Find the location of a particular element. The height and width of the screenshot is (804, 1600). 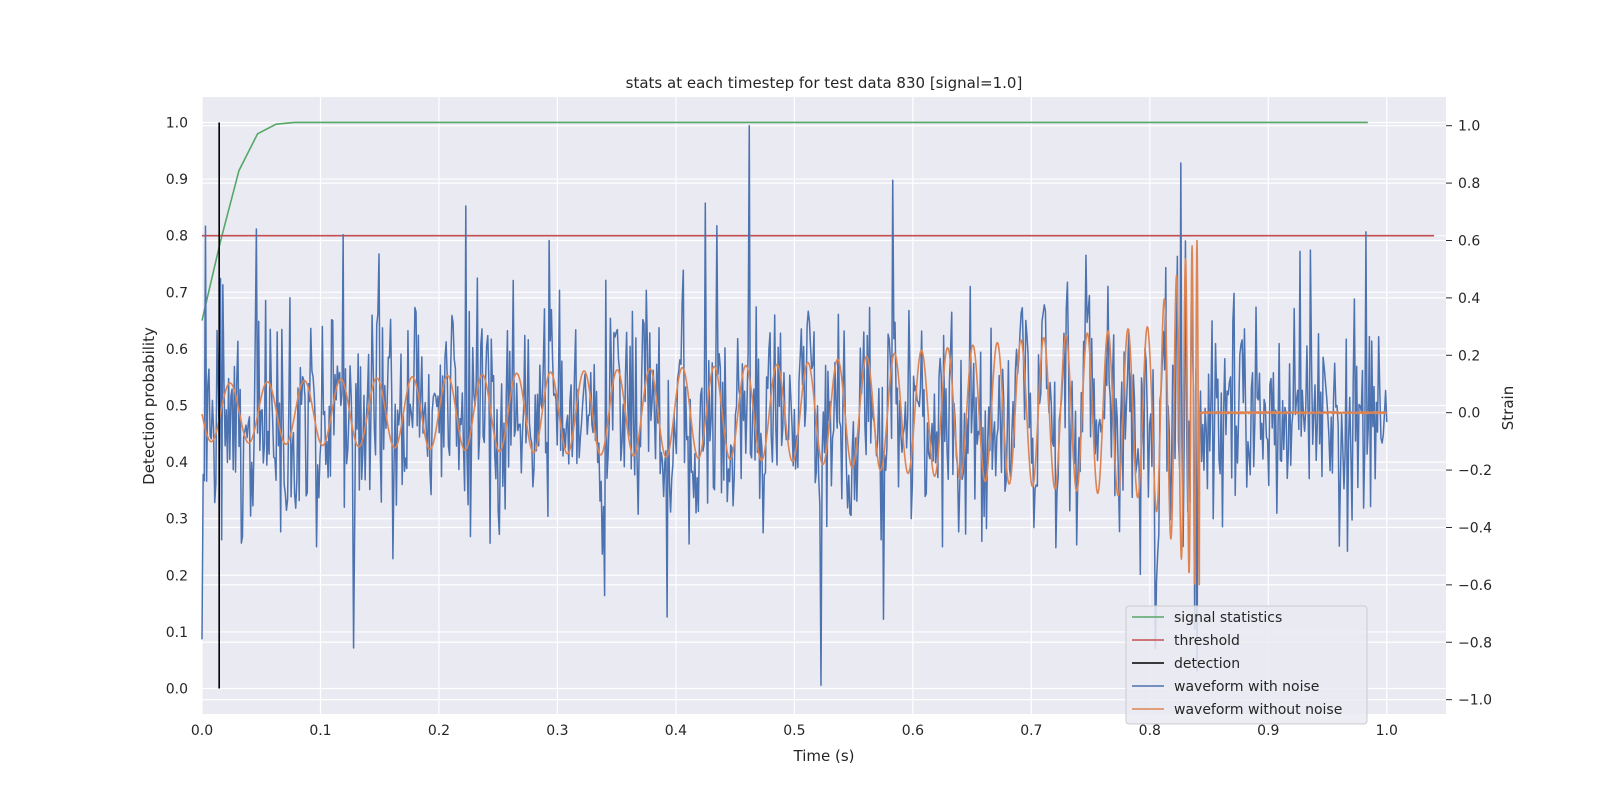

x-tick-label: 0.5 is located at coordinates (794, 731).